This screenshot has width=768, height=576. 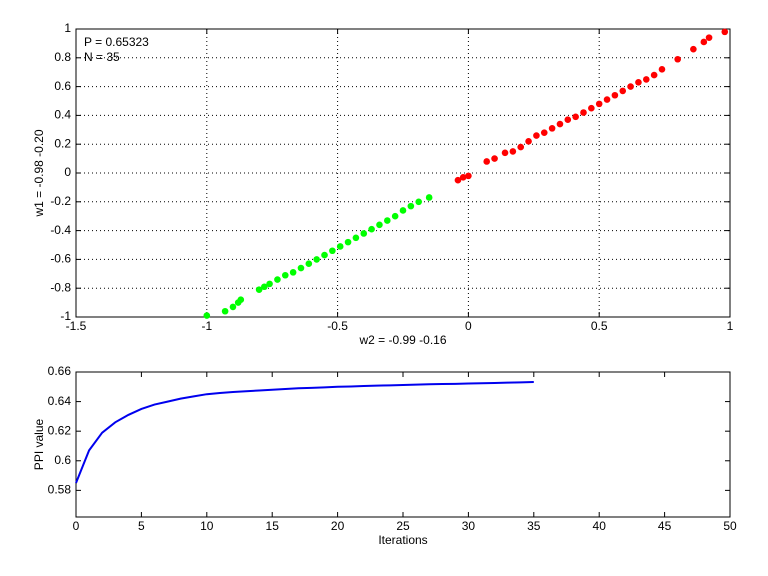 What do you see at coordinates (730, 526) in the screenshot?
I see `x-tick-label: 50` at bounding box center [730, 526].